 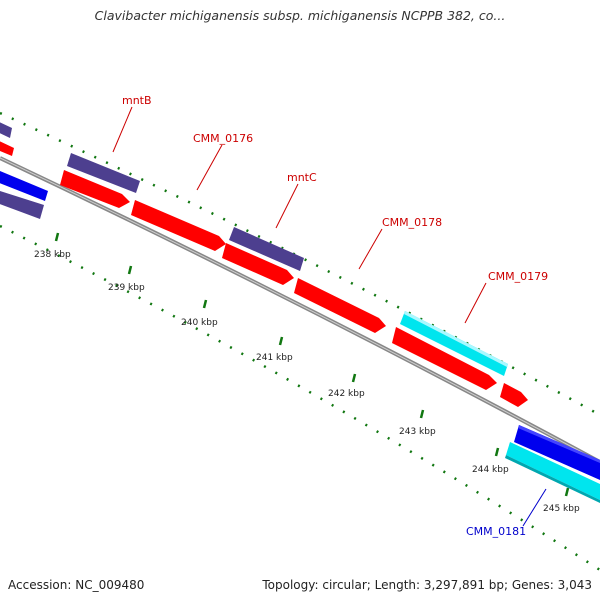 What do you see at coordinates (199, 323) in the screenshot?
I see `tick-label-240: 240 kbp` at bounding box center [199, 323].